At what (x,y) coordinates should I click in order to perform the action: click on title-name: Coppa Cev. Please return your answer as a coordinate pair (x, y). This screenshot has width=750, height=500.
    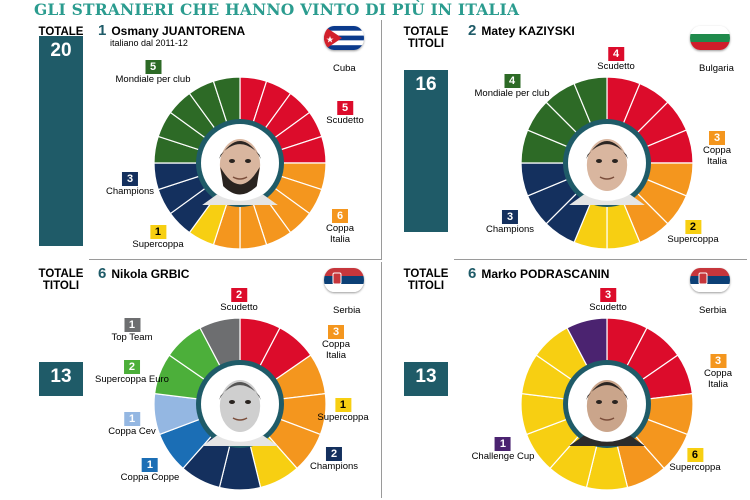
    Looking at the image, I should click on (132, 431).